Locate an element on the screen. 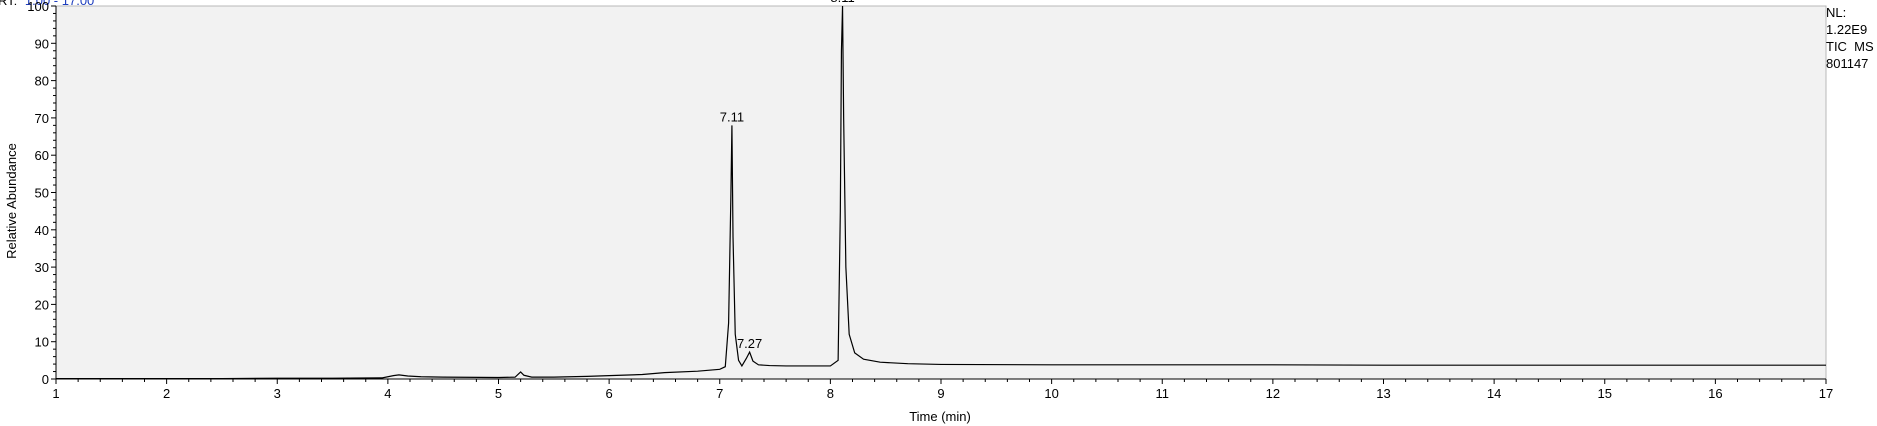  y-tick-label: 30 is located at coordinates (42, 267).